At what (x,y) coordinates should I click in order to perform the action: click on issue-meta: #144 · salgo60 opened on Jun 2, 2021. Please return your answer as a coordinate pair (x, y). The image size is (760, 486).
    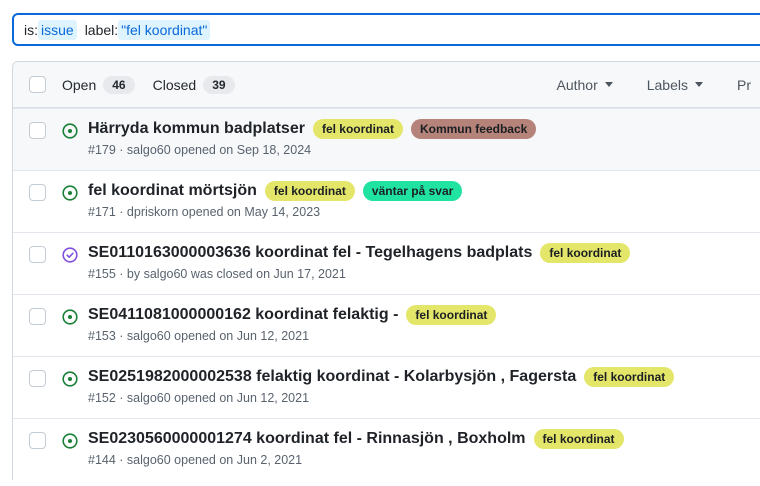
    Looking at the image, I should click on (195, 460).